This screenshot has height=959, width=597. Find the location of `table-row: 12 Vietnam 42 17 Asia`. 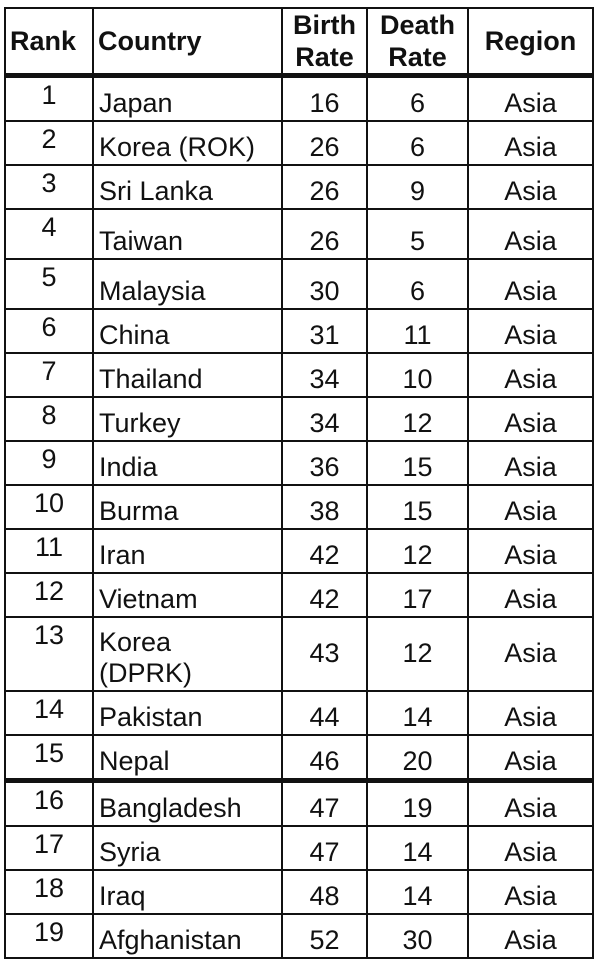

table-row: 12 Vietnam 42 17 Asia is located at coordinates (299, 595).